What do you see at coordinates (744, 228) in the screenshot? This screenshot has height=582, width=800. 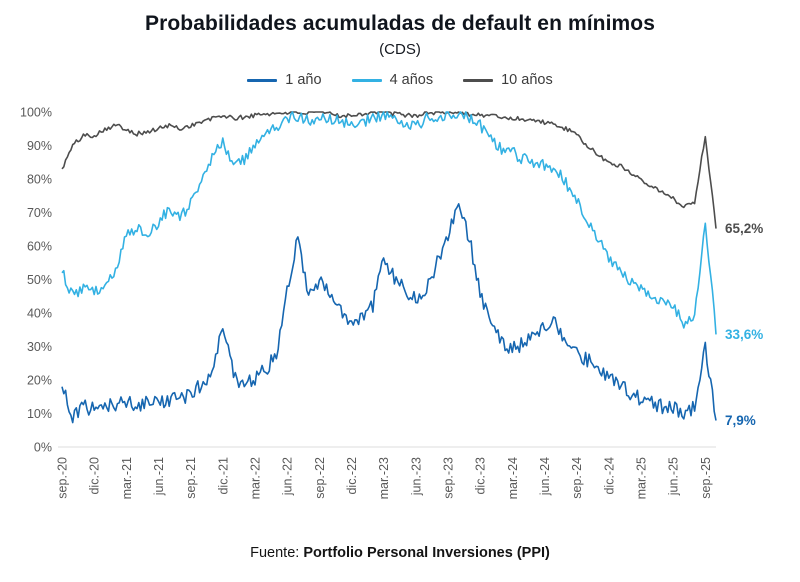 I see `series-end-label-10-anos: 65,2%` at bounding box center [744, 228].